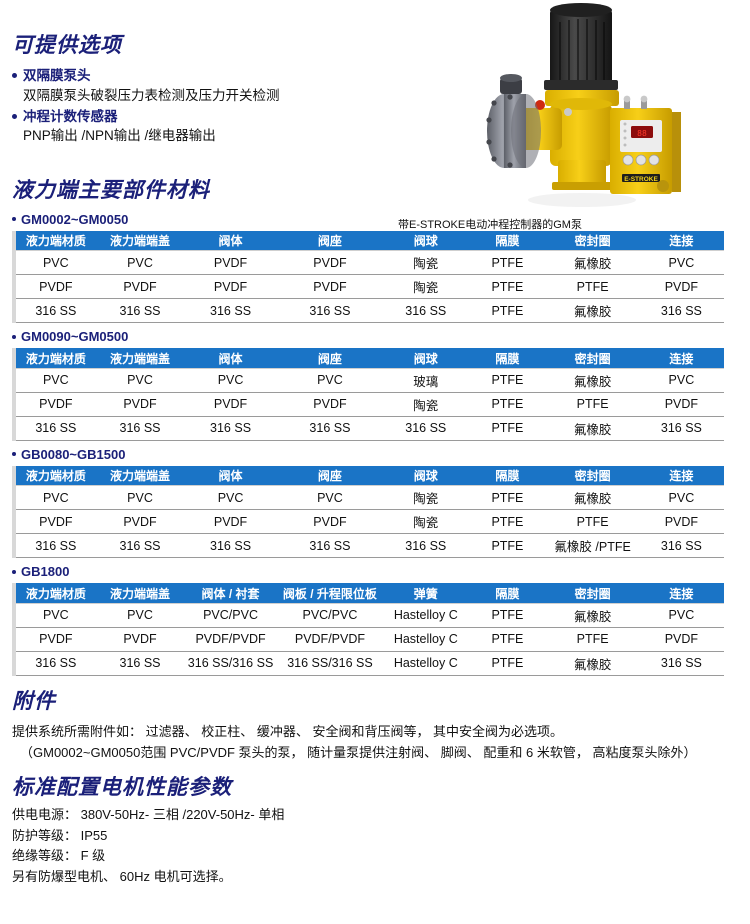  Describe the element at coordinates (122, 787) in the screenshot. I see `motor-heading: 标准配置电机性能参数` at that location.